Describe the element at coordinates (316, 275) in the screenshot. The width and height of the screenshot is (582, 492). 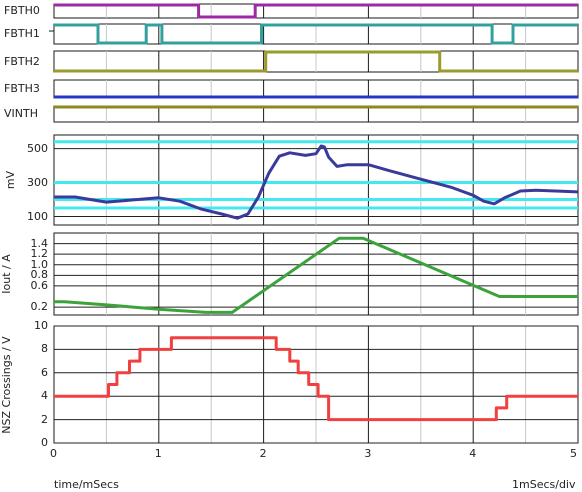
I see `iout-trace` at that location.